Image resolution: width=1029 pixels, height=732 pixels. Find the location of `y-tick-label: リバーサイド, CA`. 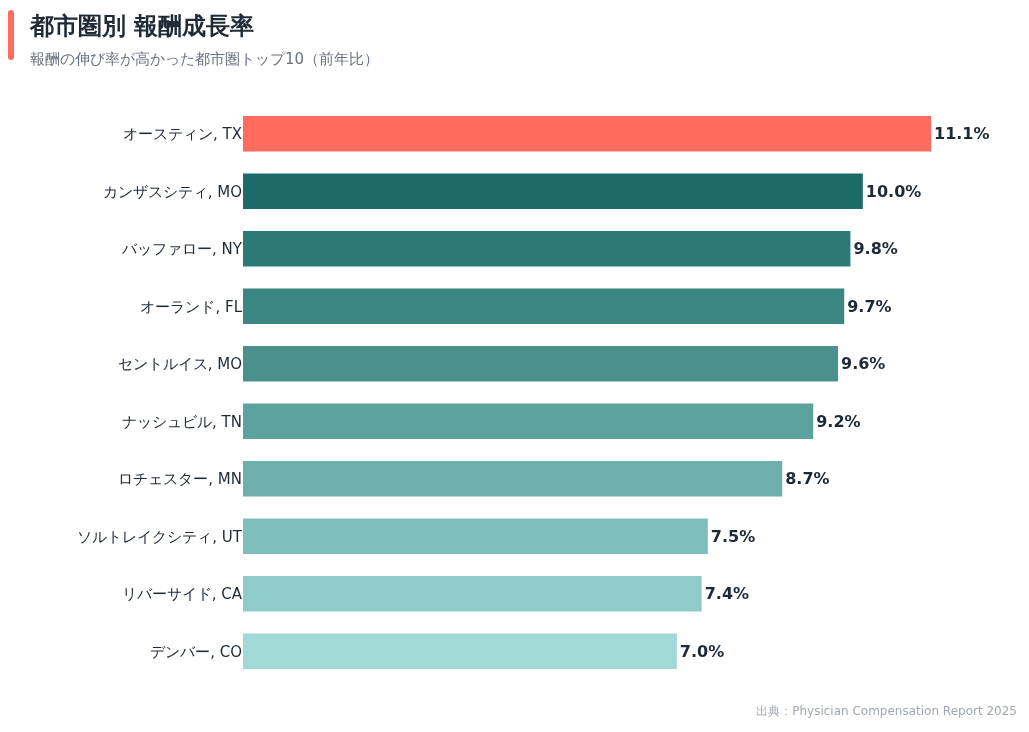

y-tick-label: リバーサイド, CA is located at coordinates (182, 594).